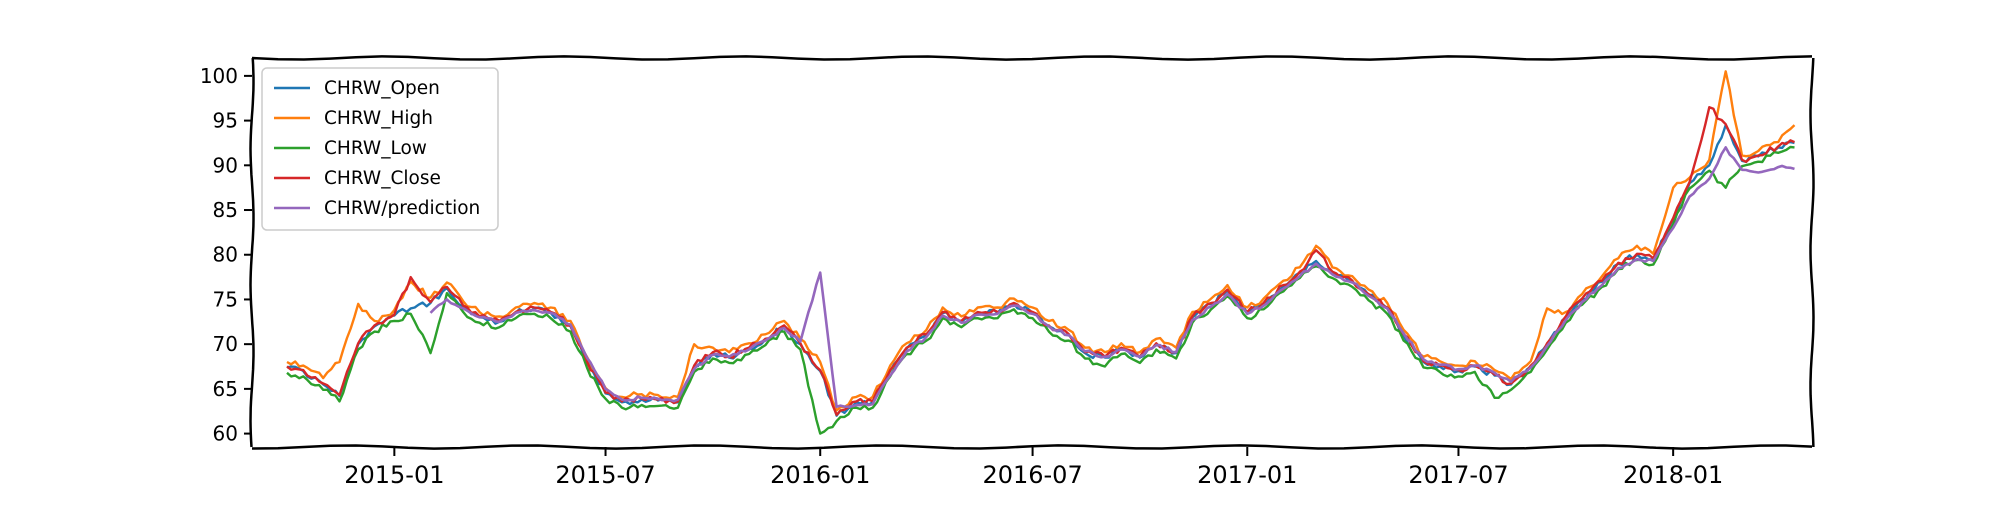  I want to click on legend-label-chrw-prediction: CHRW/prediction, so click(402, 208).